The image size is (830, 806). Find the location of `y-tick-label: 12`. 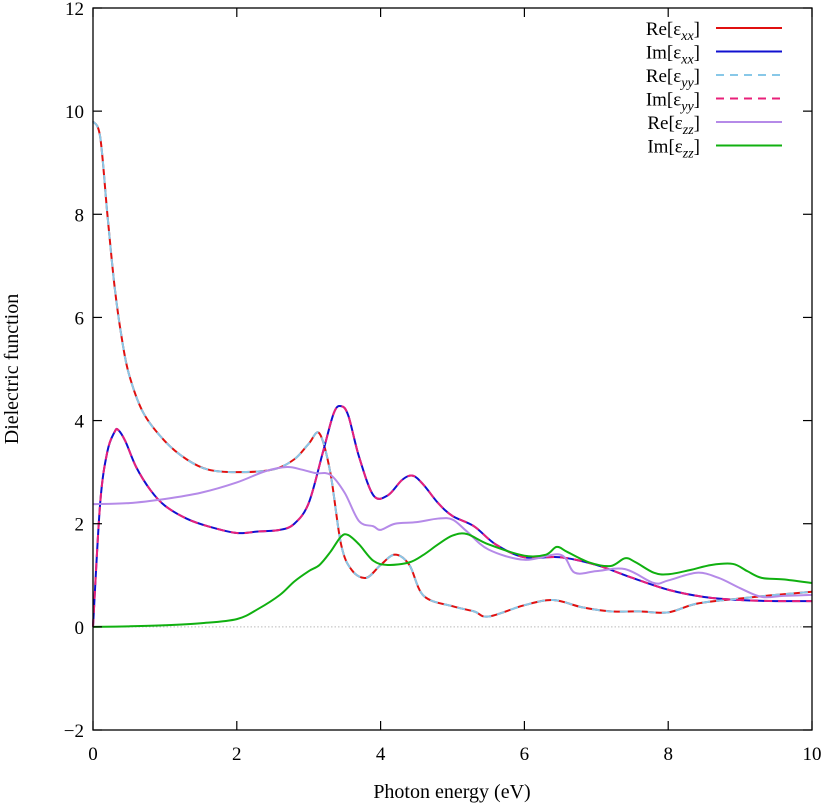

y-tick-label: 12 is located at coordinates (74, 10).